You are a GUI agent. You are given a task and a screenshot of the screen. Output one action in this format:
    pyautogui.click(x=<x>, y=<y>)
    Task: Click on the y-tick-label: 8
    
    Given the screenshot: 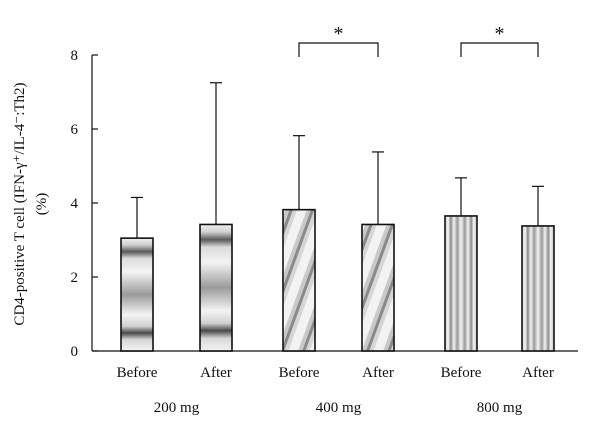 What is the action you would take?
    pyautogui.click(x=75, y=56)
    